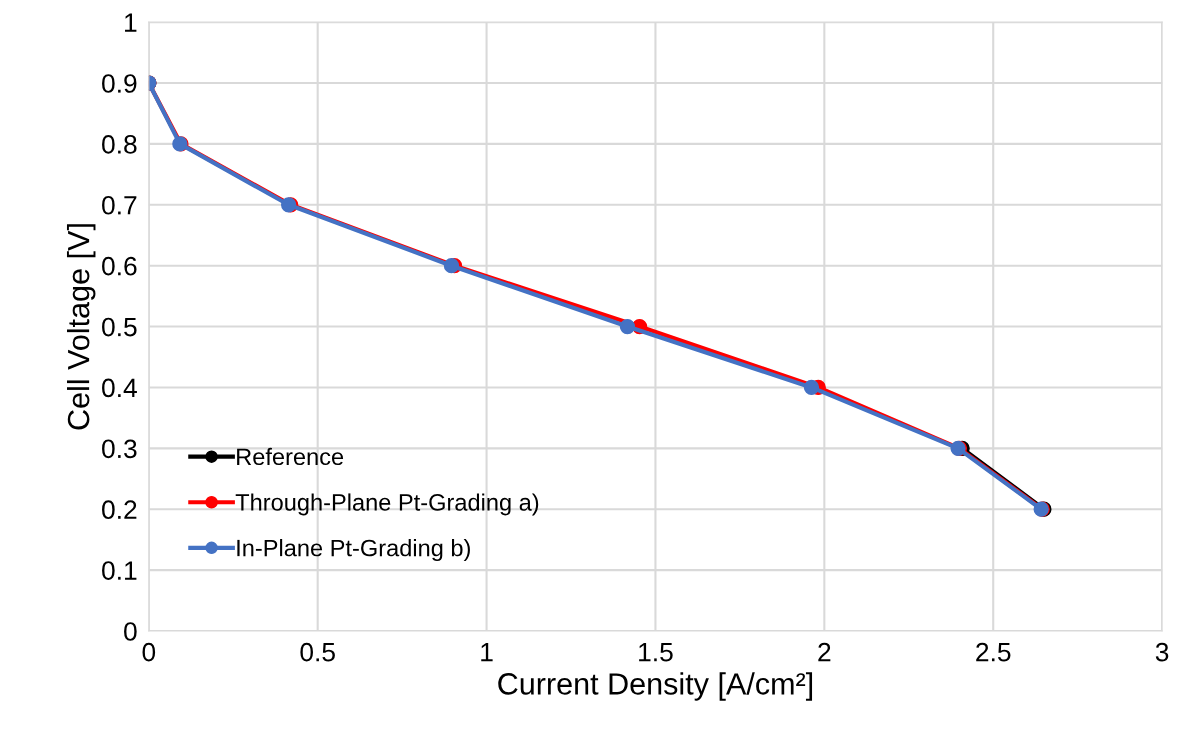  What do you see at coordinates (81, 327) in the screenshot?
I see `y-axis-title: Cell Voltage [V]` at bounding box center [81, 327].